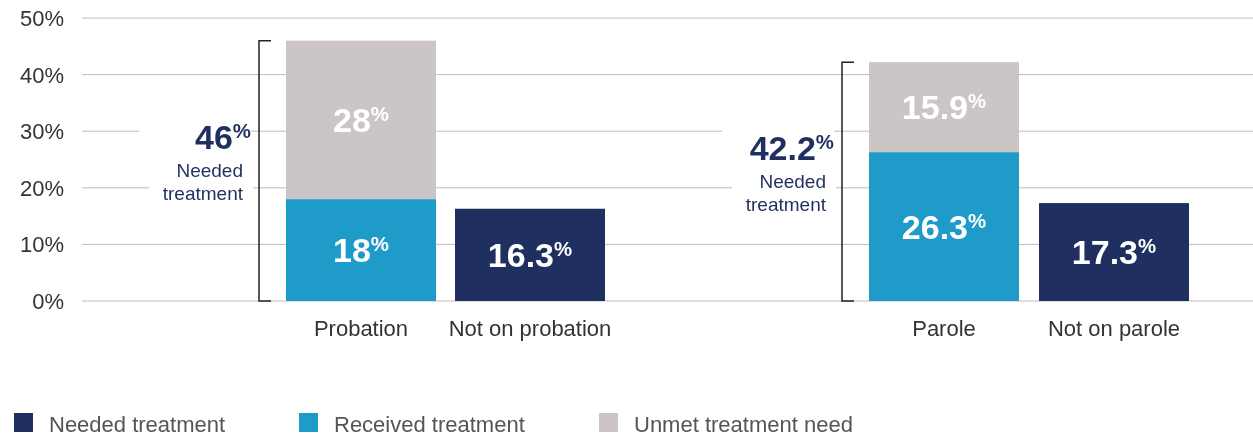 This screenshot has height=437, width=1253. What do you see at coordinates (429, 424) in the screenshot?
I see `legend-label: Received treatment` at bounding box center [429, 424].